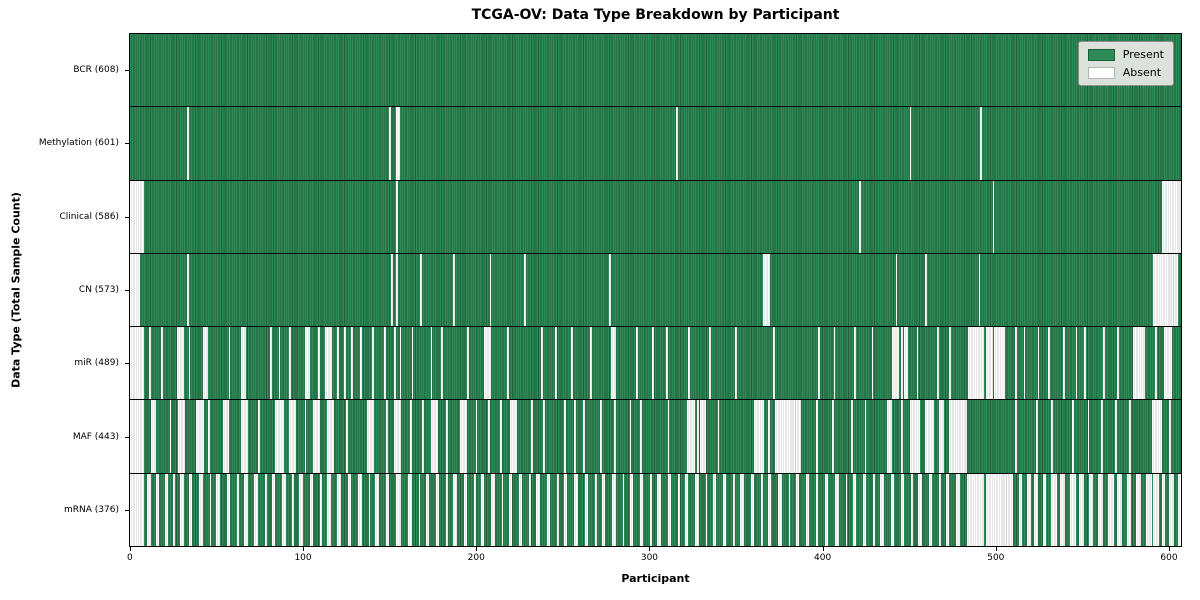 This screenshot has width=1200, height=600. I want to click on x-axis-ticks: 0 100 200 300 400 500 600, so click(654, 557).